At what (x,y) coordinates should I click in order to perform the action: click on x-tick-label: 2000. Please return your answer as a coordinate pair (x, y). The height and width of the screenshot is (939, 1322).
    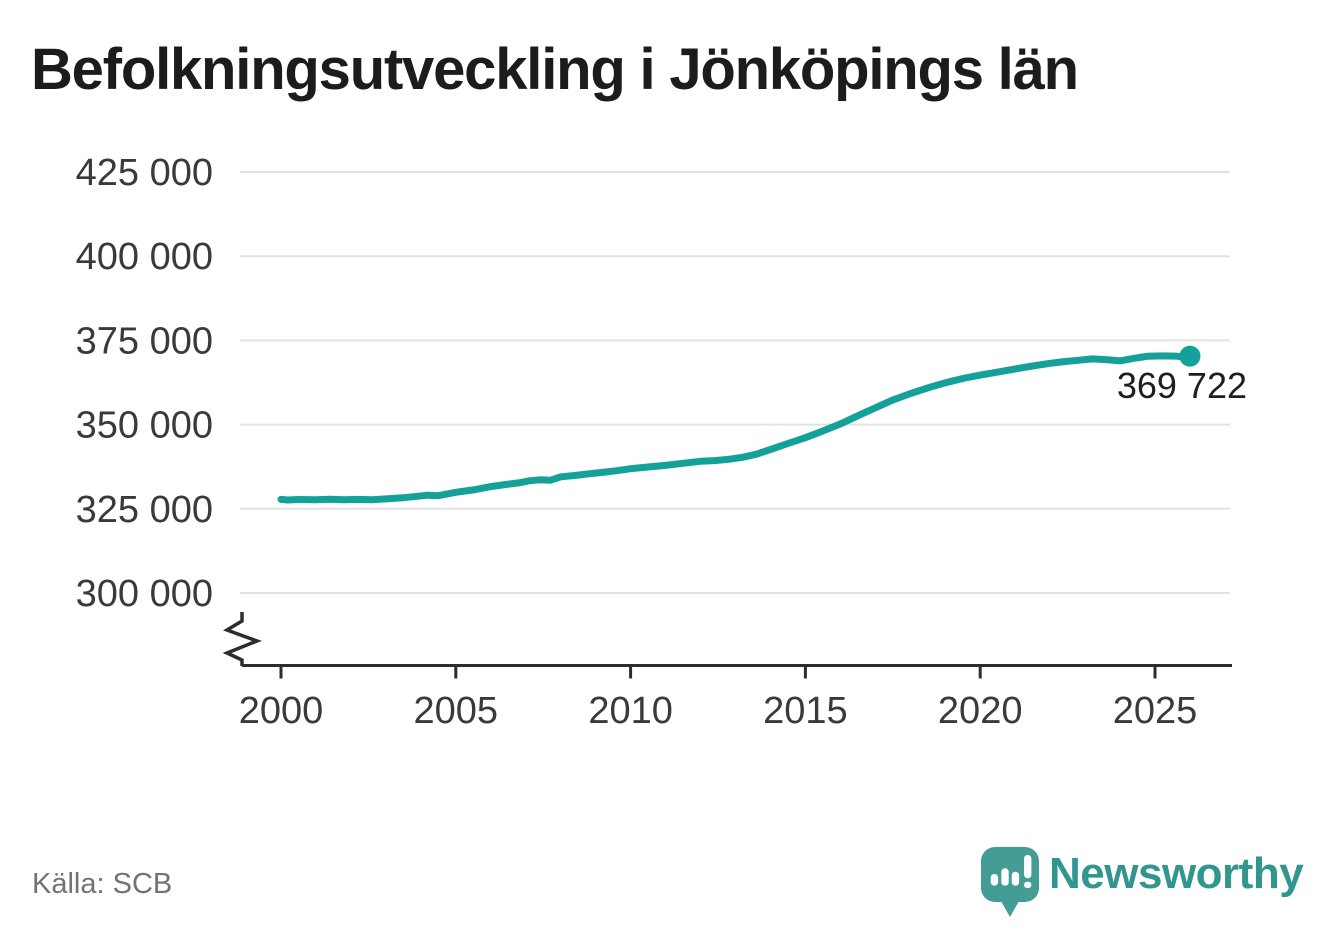
    Looking at the image, I should click on (281, 711).